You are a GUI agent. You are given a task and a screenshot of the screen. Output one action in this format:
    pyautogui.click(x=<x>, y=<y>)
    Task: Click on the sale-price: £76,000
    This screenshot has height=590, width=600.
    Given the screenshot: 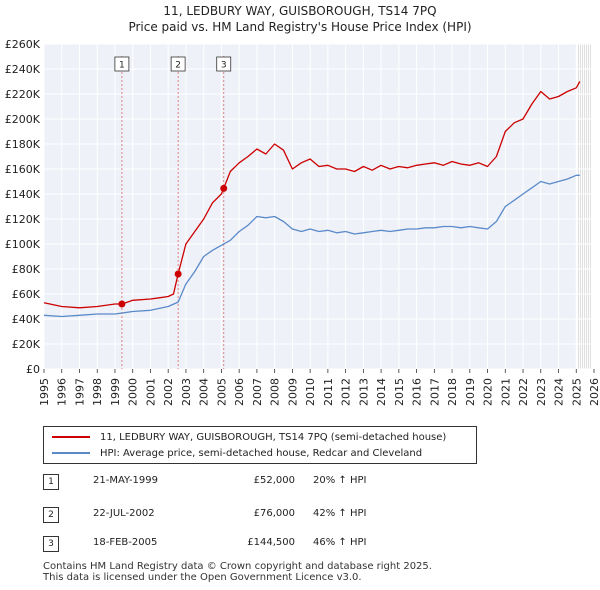 What is the action you would take?
    pyautogui.click(x=274, y=513)
    